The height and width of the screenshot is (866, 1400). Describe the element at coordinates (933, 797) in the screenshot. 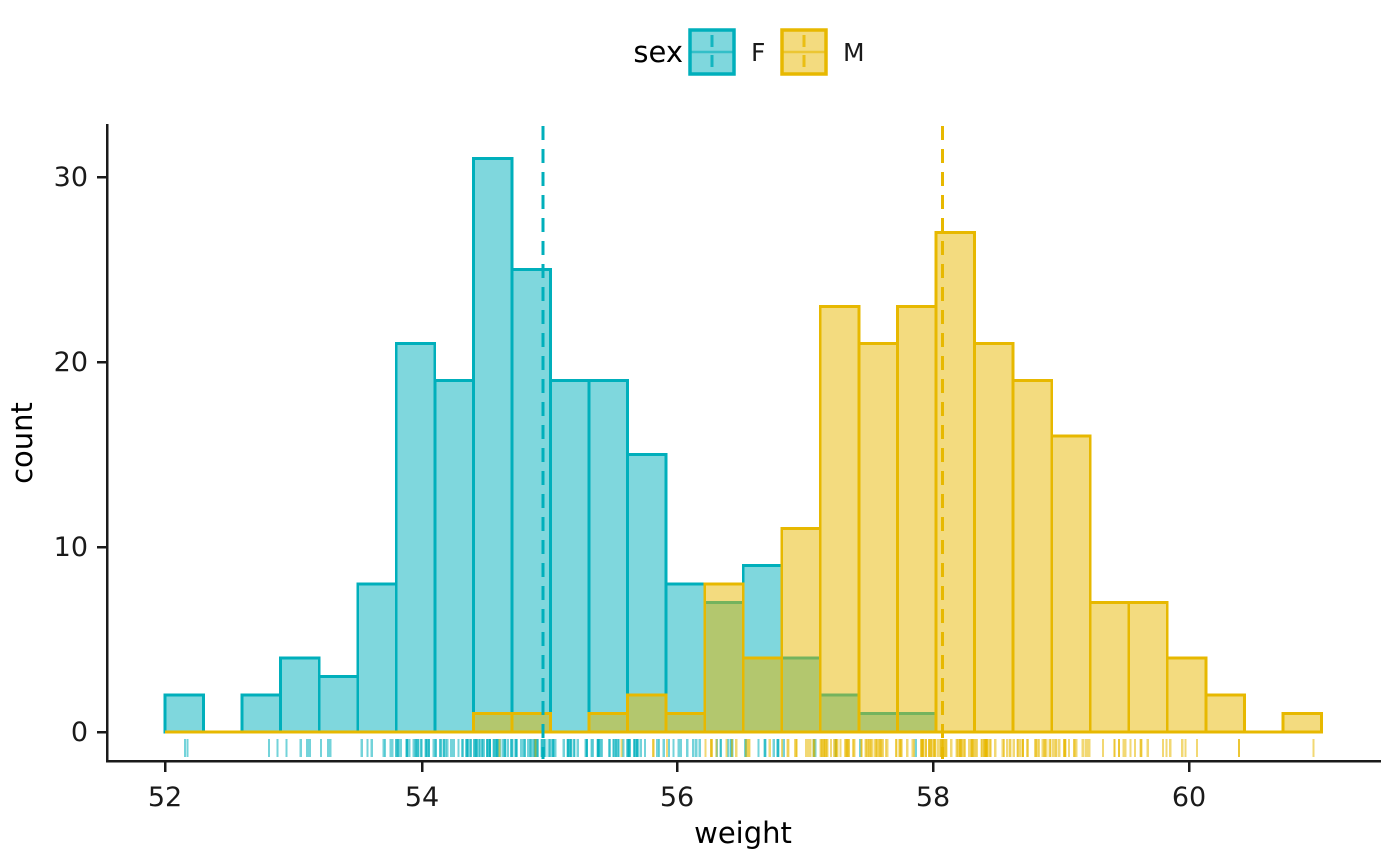

I see `x-tick-label: 58` at that location.